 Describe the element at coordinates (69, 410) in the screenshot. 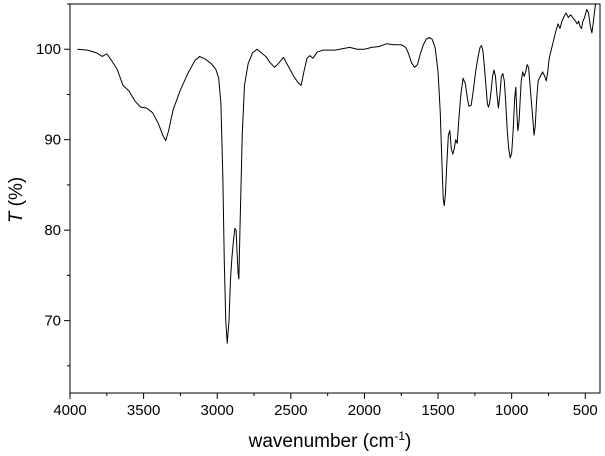

I see `x-tick-label: 4000` at that location.